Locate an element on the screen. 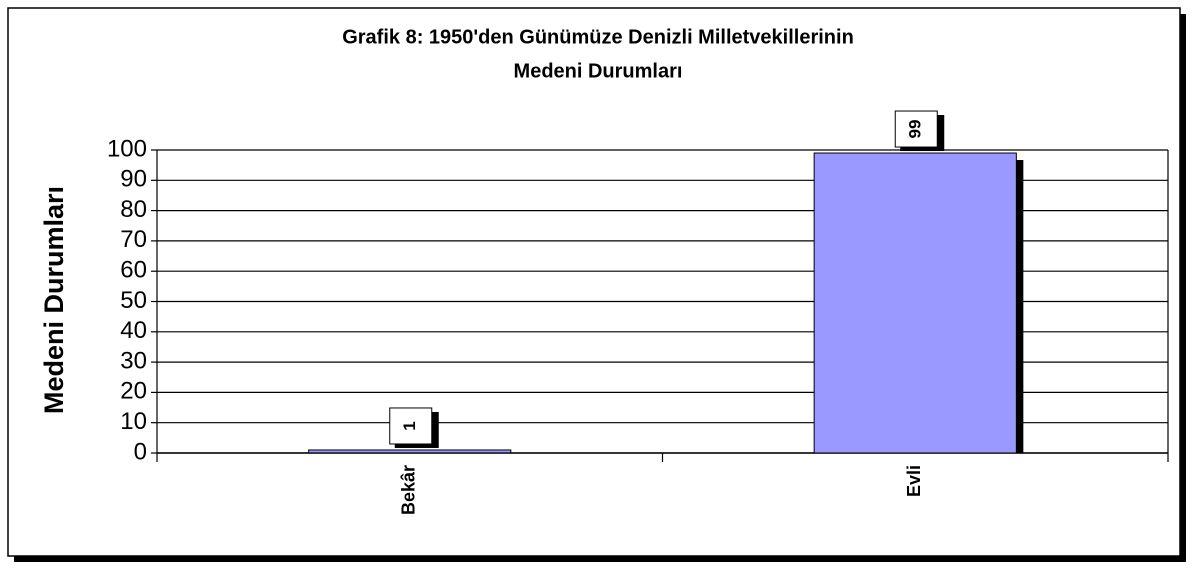 This screenshot has width=1195, height=569. y-tick-label: 70 is located at coordinates (133, 239).